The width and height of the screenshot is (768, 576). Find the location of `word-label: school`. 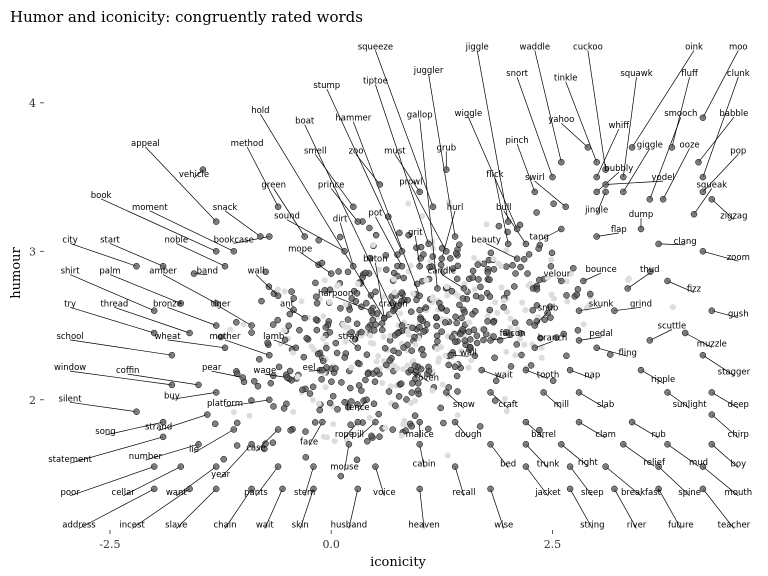

word-label: school is located at coordinates (69, 337).